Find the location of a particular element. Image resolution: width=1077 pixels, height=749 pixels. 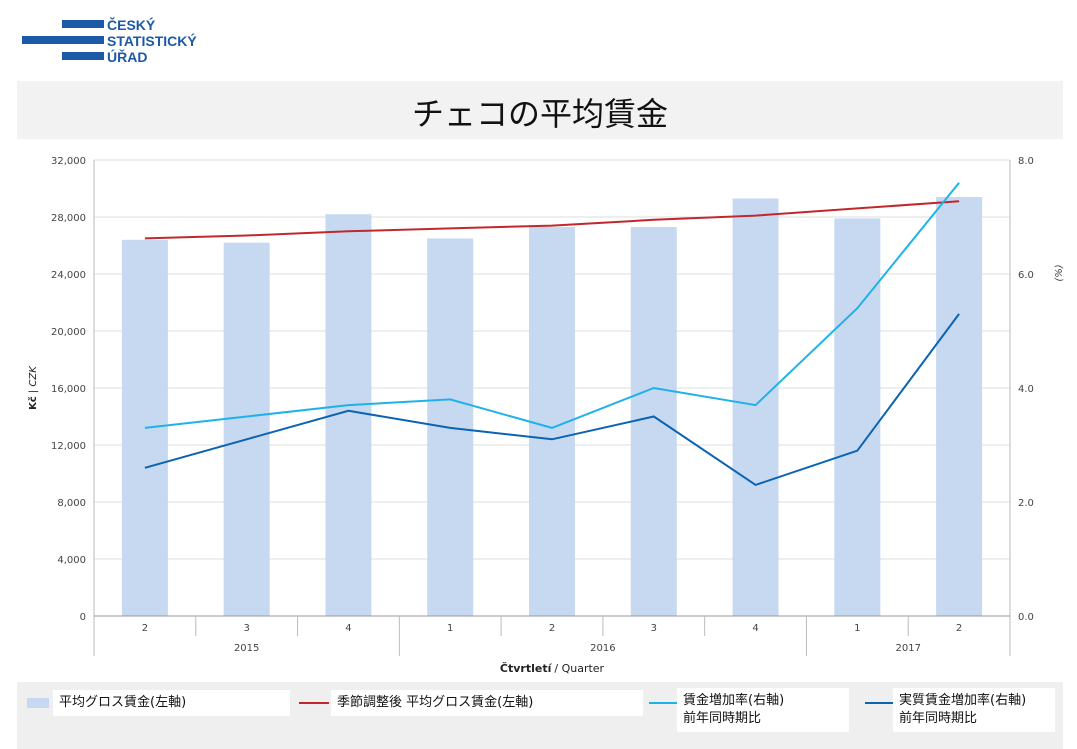

x-axis-title-main: Čtvrtletí is located at coordinates (526, 668).